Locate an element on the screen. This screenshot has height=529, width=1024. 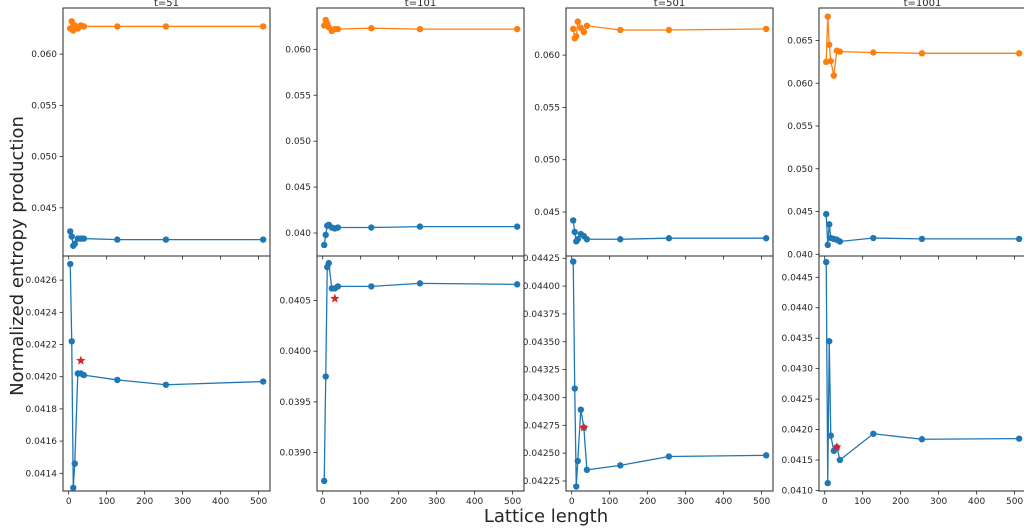
y-tick-label: 0.0416 is located at coordinates (42, 442).